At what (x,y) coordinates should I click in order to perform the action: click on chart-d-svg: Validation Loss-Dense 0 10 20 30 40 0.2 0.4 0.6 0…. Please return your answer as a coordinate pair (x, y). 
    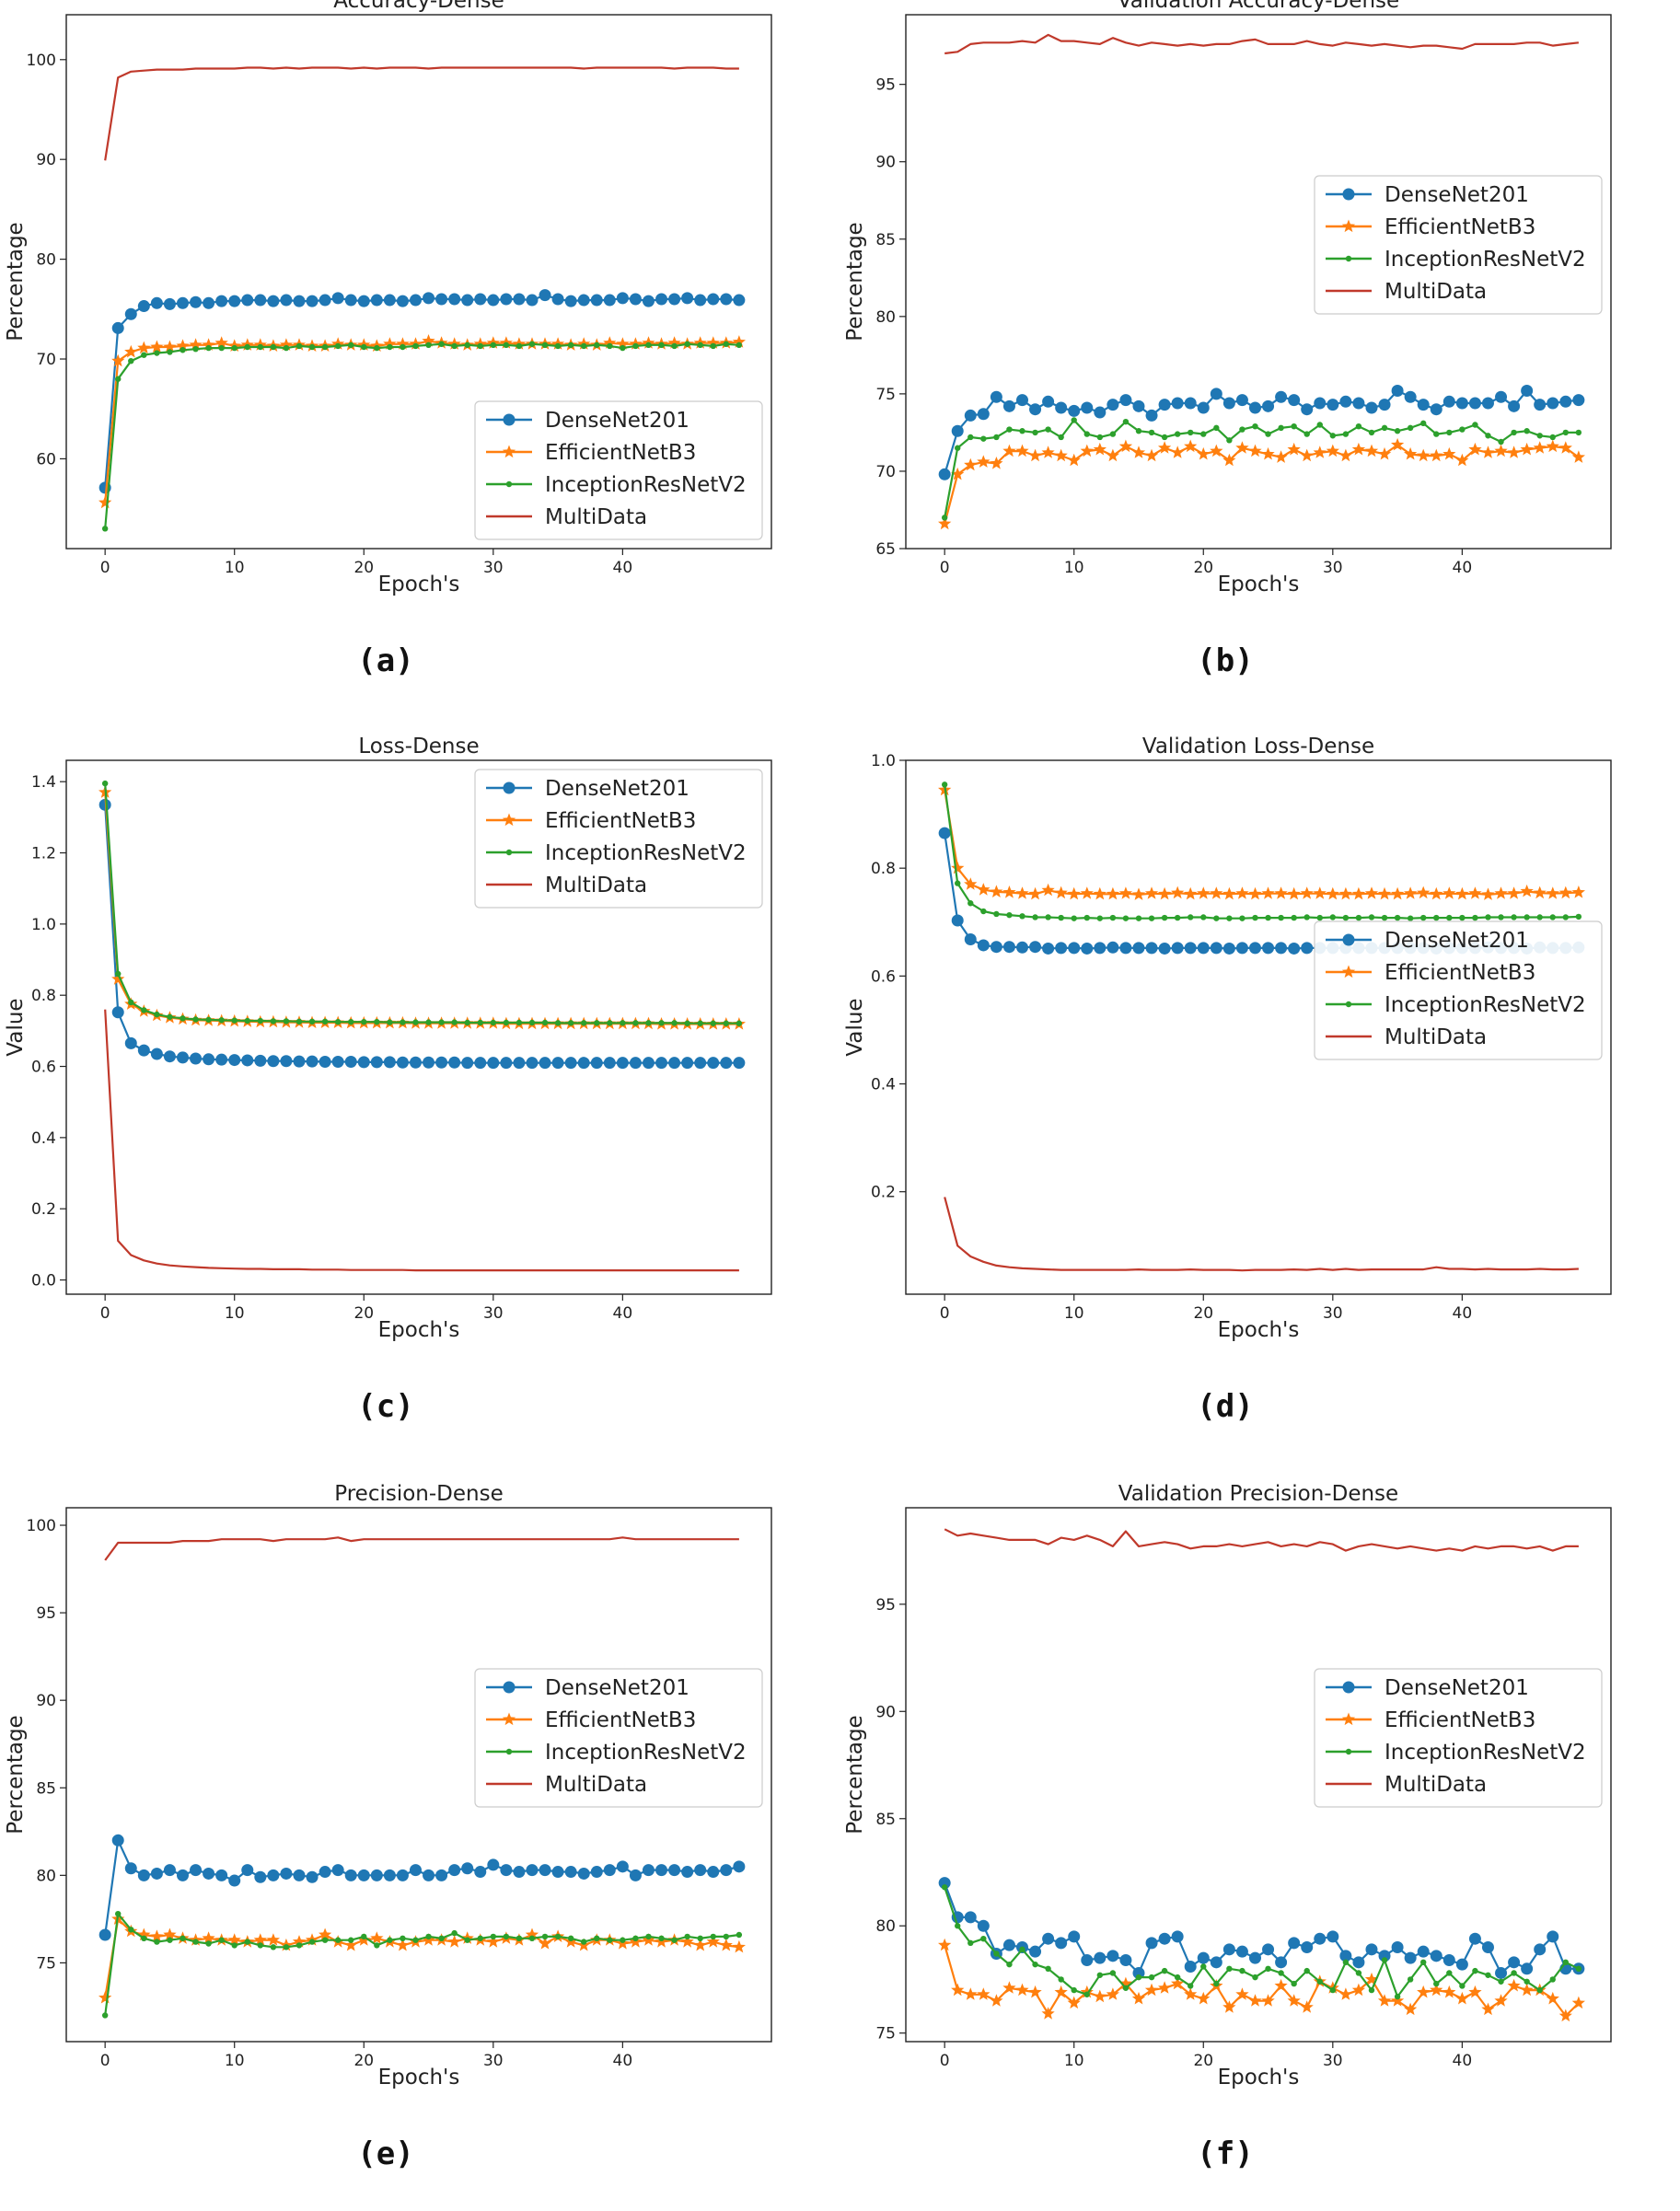
    Looking at the image, I should click on (1227, 1038).